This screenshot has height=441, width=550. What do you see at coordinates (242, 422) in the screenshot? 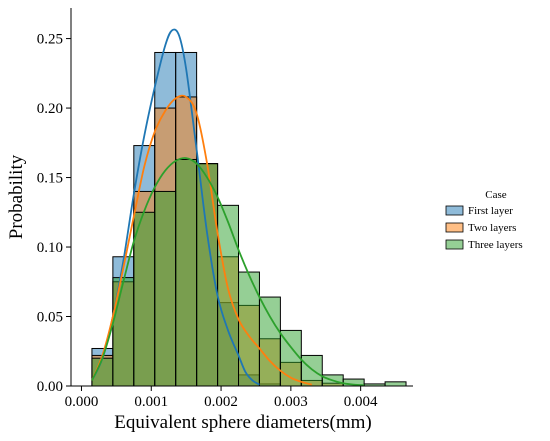
I see `x-axis-label: Equivalent sphere diameters(mm)` at bounding box center [242, 422].